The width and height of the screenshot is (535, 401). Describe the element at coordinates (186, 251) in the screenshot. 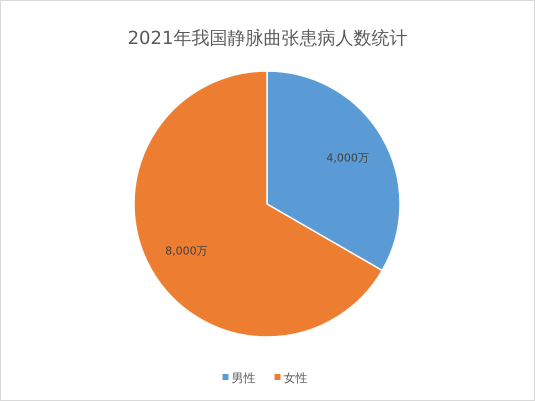

I see `data-label: 8,000万` at that location.